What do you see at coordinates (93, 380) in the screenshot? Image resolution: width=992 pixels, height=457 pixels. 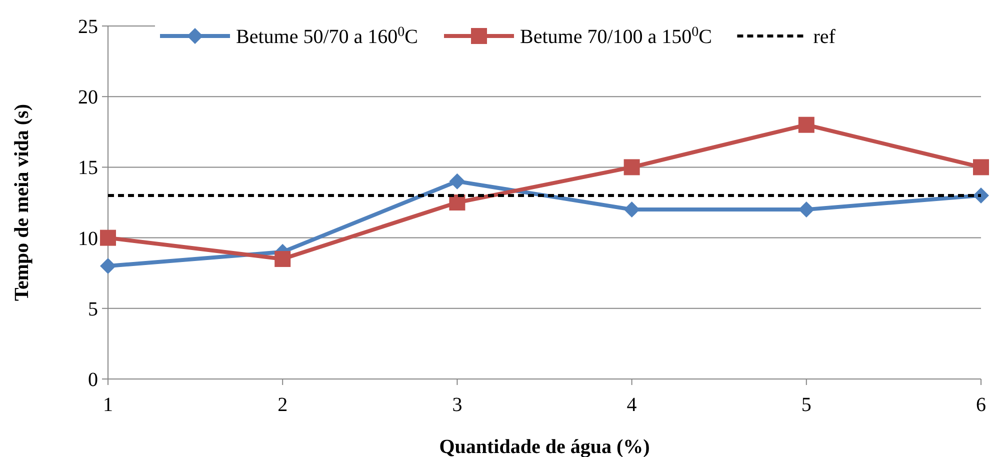 I see `y-tick-label: 0` at bounding box center [93, 380].